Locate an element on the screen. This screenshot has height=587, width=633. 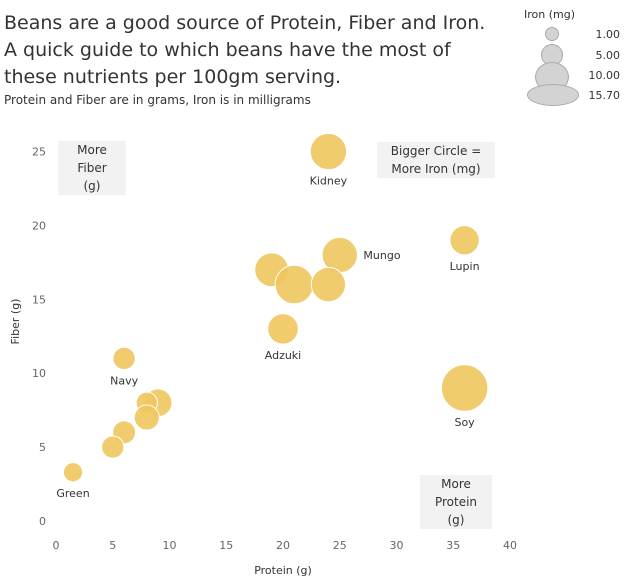
data-label-5: Navy is located at coordinates (124, 381).